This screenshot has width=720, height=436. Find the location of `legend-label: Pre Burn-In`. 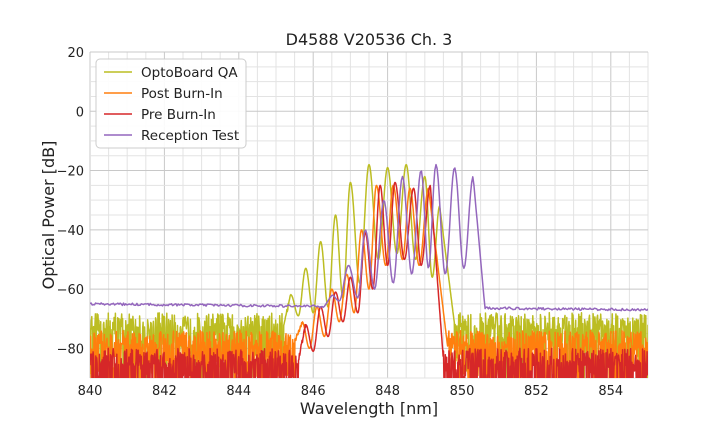

legend-label: Pre Burn-In is located at coordinates (178, 115).